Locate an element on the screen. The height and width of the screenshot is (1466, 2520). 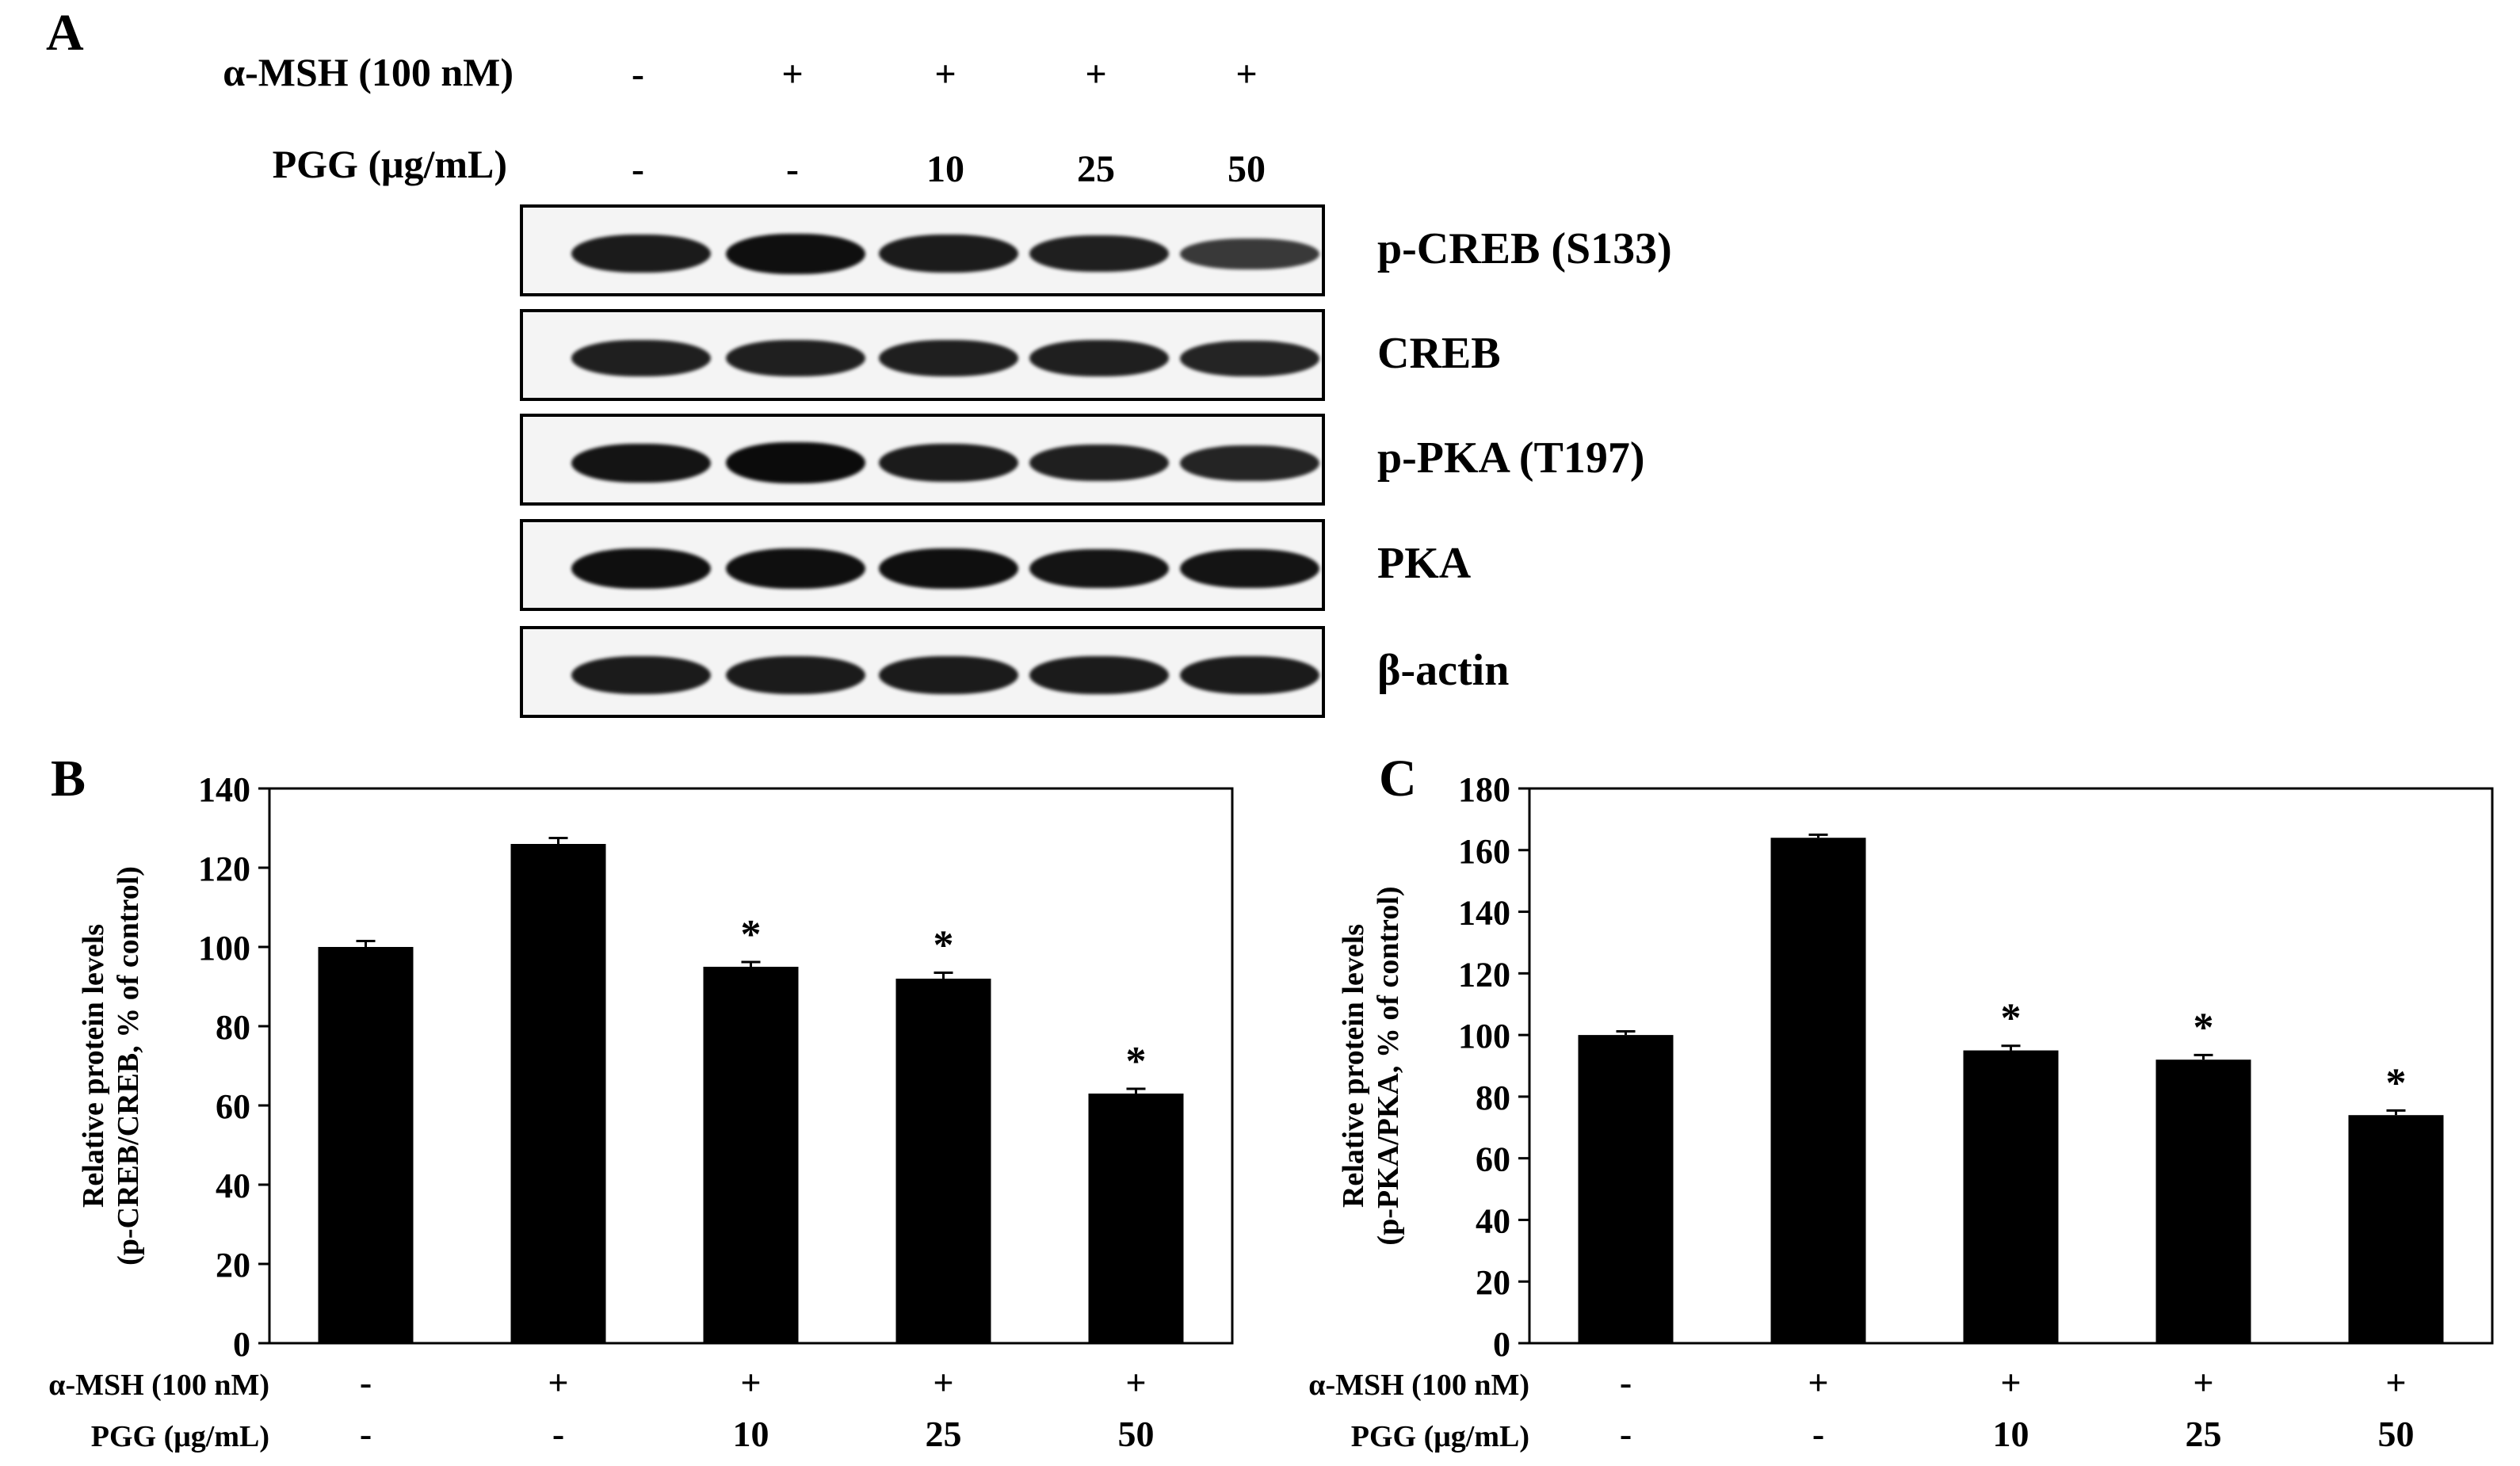
pgg-value-lane-3: 10 is located at coordinates (945, 169).